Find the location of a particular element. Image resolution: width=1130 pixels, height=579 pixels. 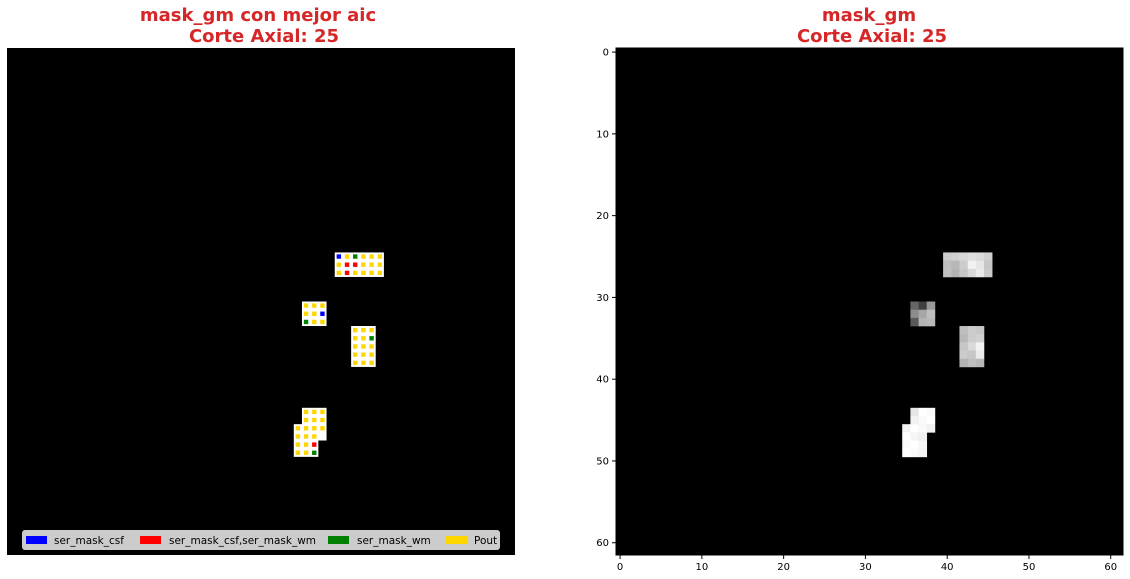

y-tick-label: 50 is located at coordinates (602, 461).